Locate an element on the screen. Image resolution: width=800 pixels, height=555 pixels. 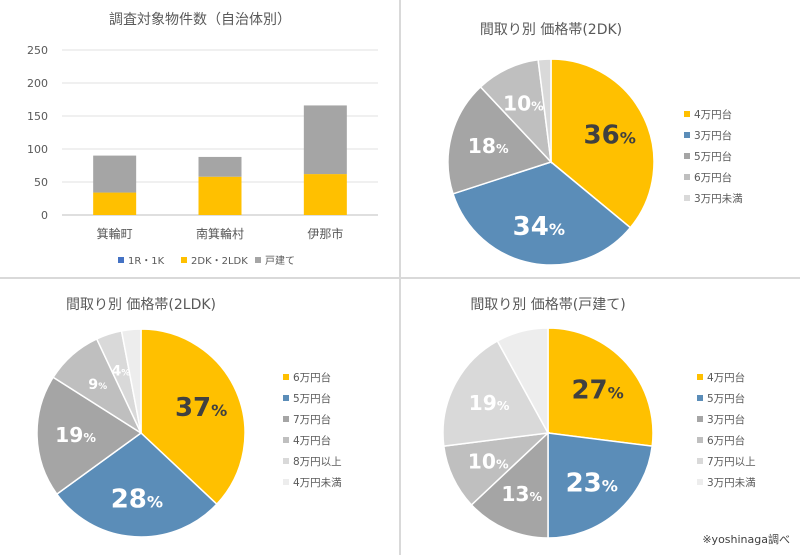
pie-data-label: 18% is located at coordinates (488, 146).